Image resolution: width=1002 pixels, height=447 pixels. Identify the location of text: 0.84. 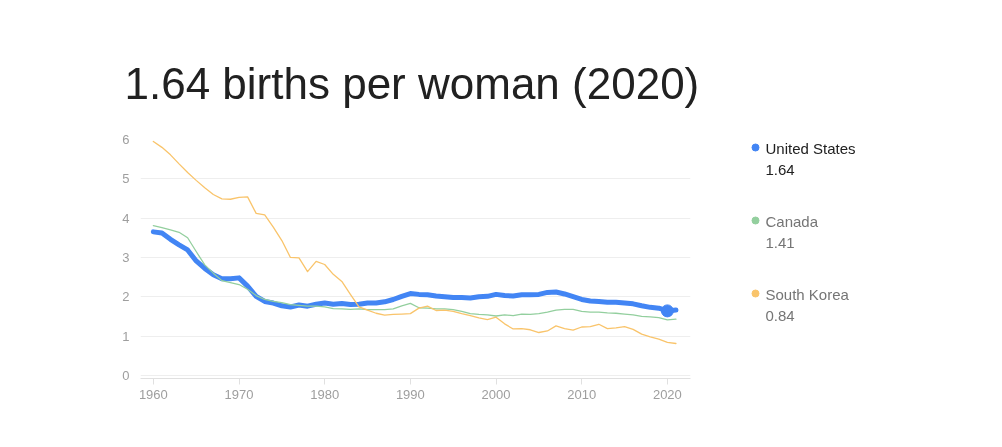
(780, 315).